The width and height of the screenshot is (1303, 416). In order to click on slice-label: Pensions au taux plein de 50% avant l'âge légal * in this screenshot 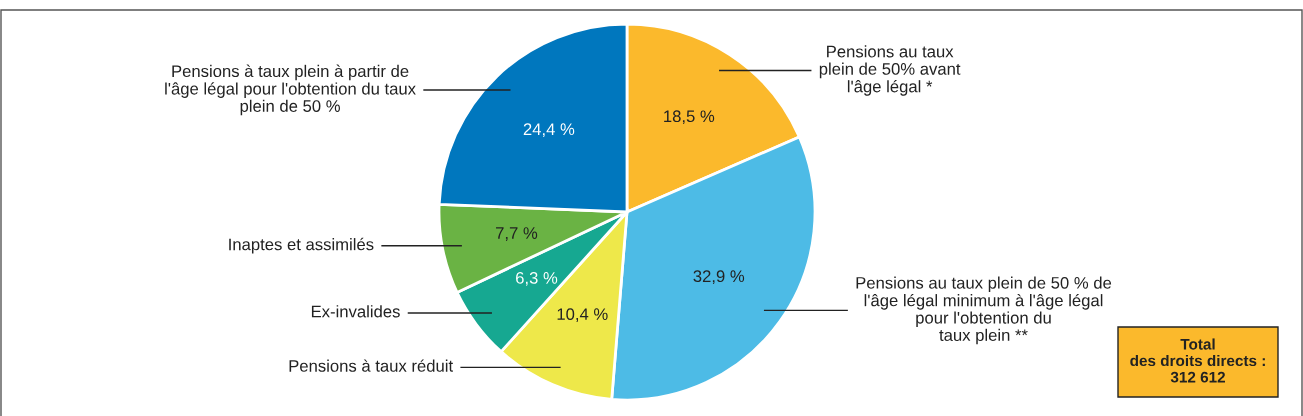, I will do `click(890, 70)`.